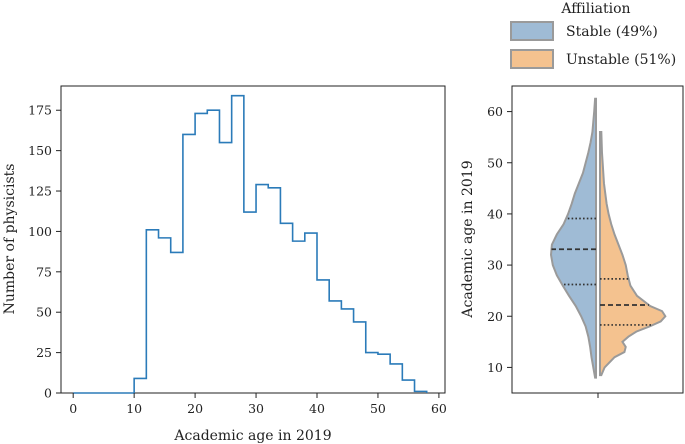 The width and height of the screenshot is (685, 444). I want to click on violin-half-stable, so click(573, 238).